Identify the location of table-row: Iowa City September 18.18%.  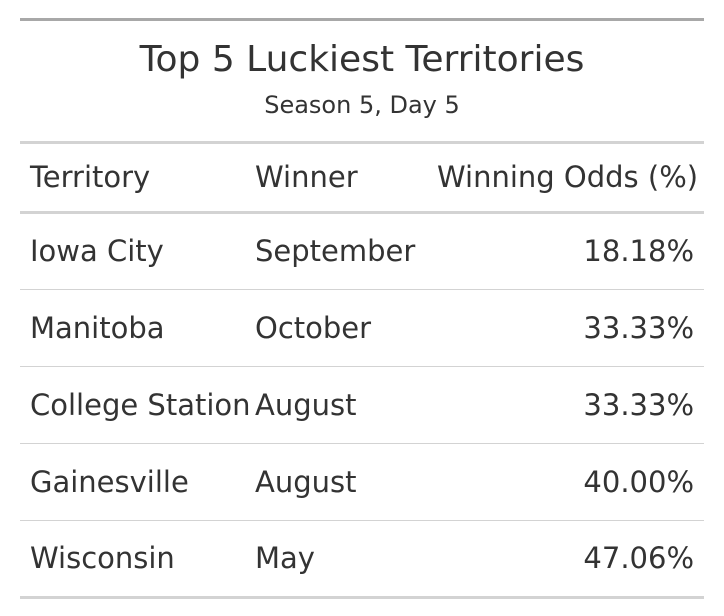
(362, 251).